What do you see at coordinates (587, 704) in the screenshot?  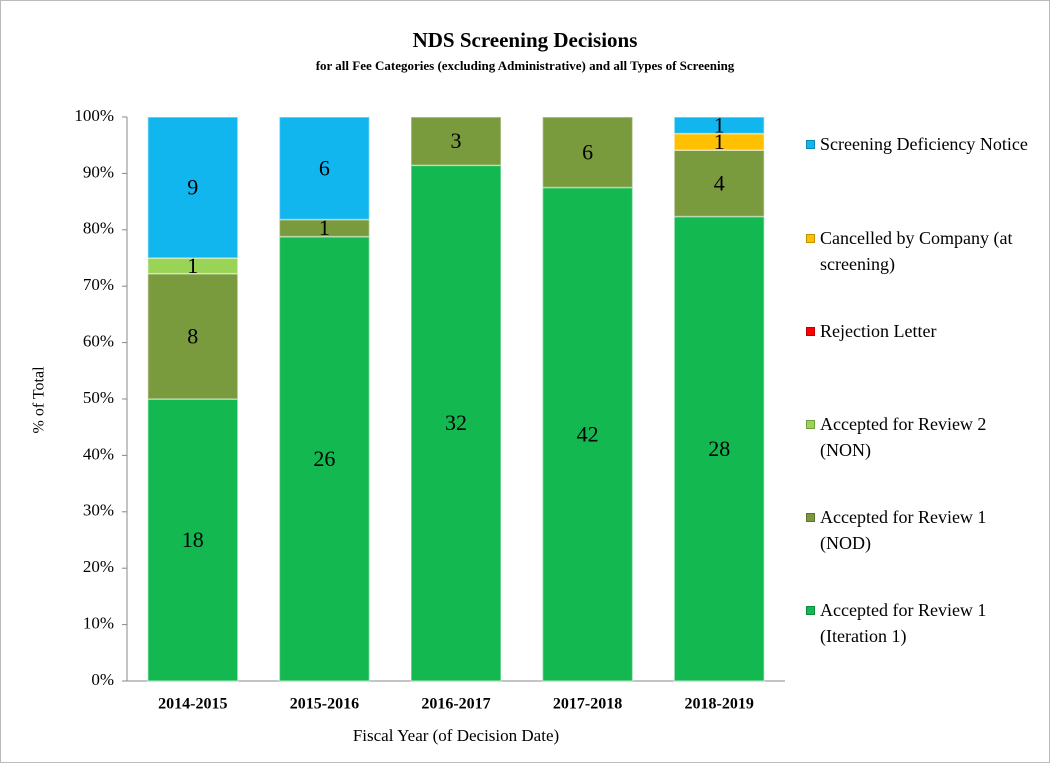 I see `x-tick-label: 2017-2018` at bounding box center [587, 704].